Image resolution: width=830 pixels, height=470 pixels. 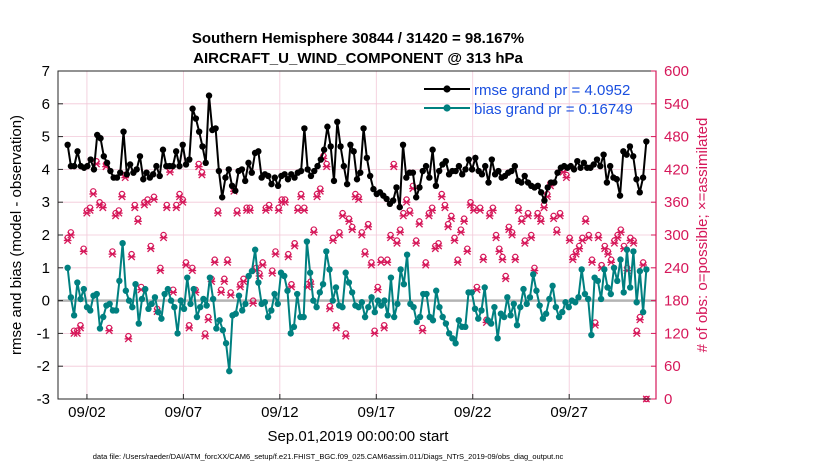 I want to click on y-right-tick-label: 600, so click(x=676, y=71).